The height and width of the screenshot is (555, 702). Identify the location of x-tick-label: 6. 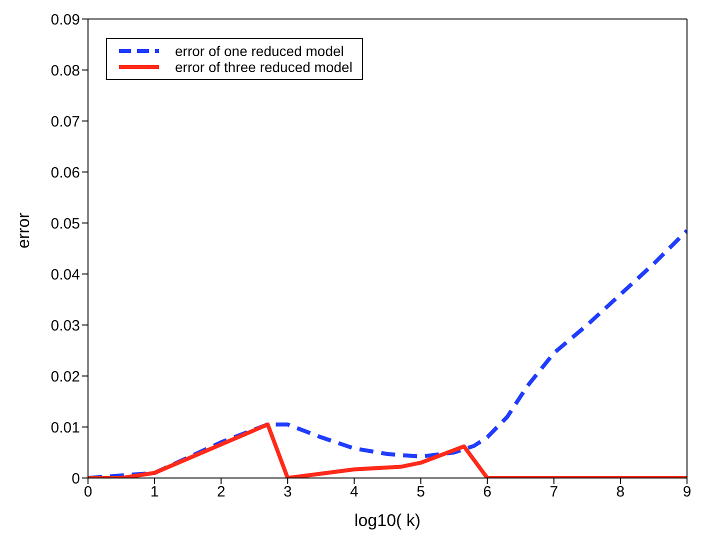
(487, 492).